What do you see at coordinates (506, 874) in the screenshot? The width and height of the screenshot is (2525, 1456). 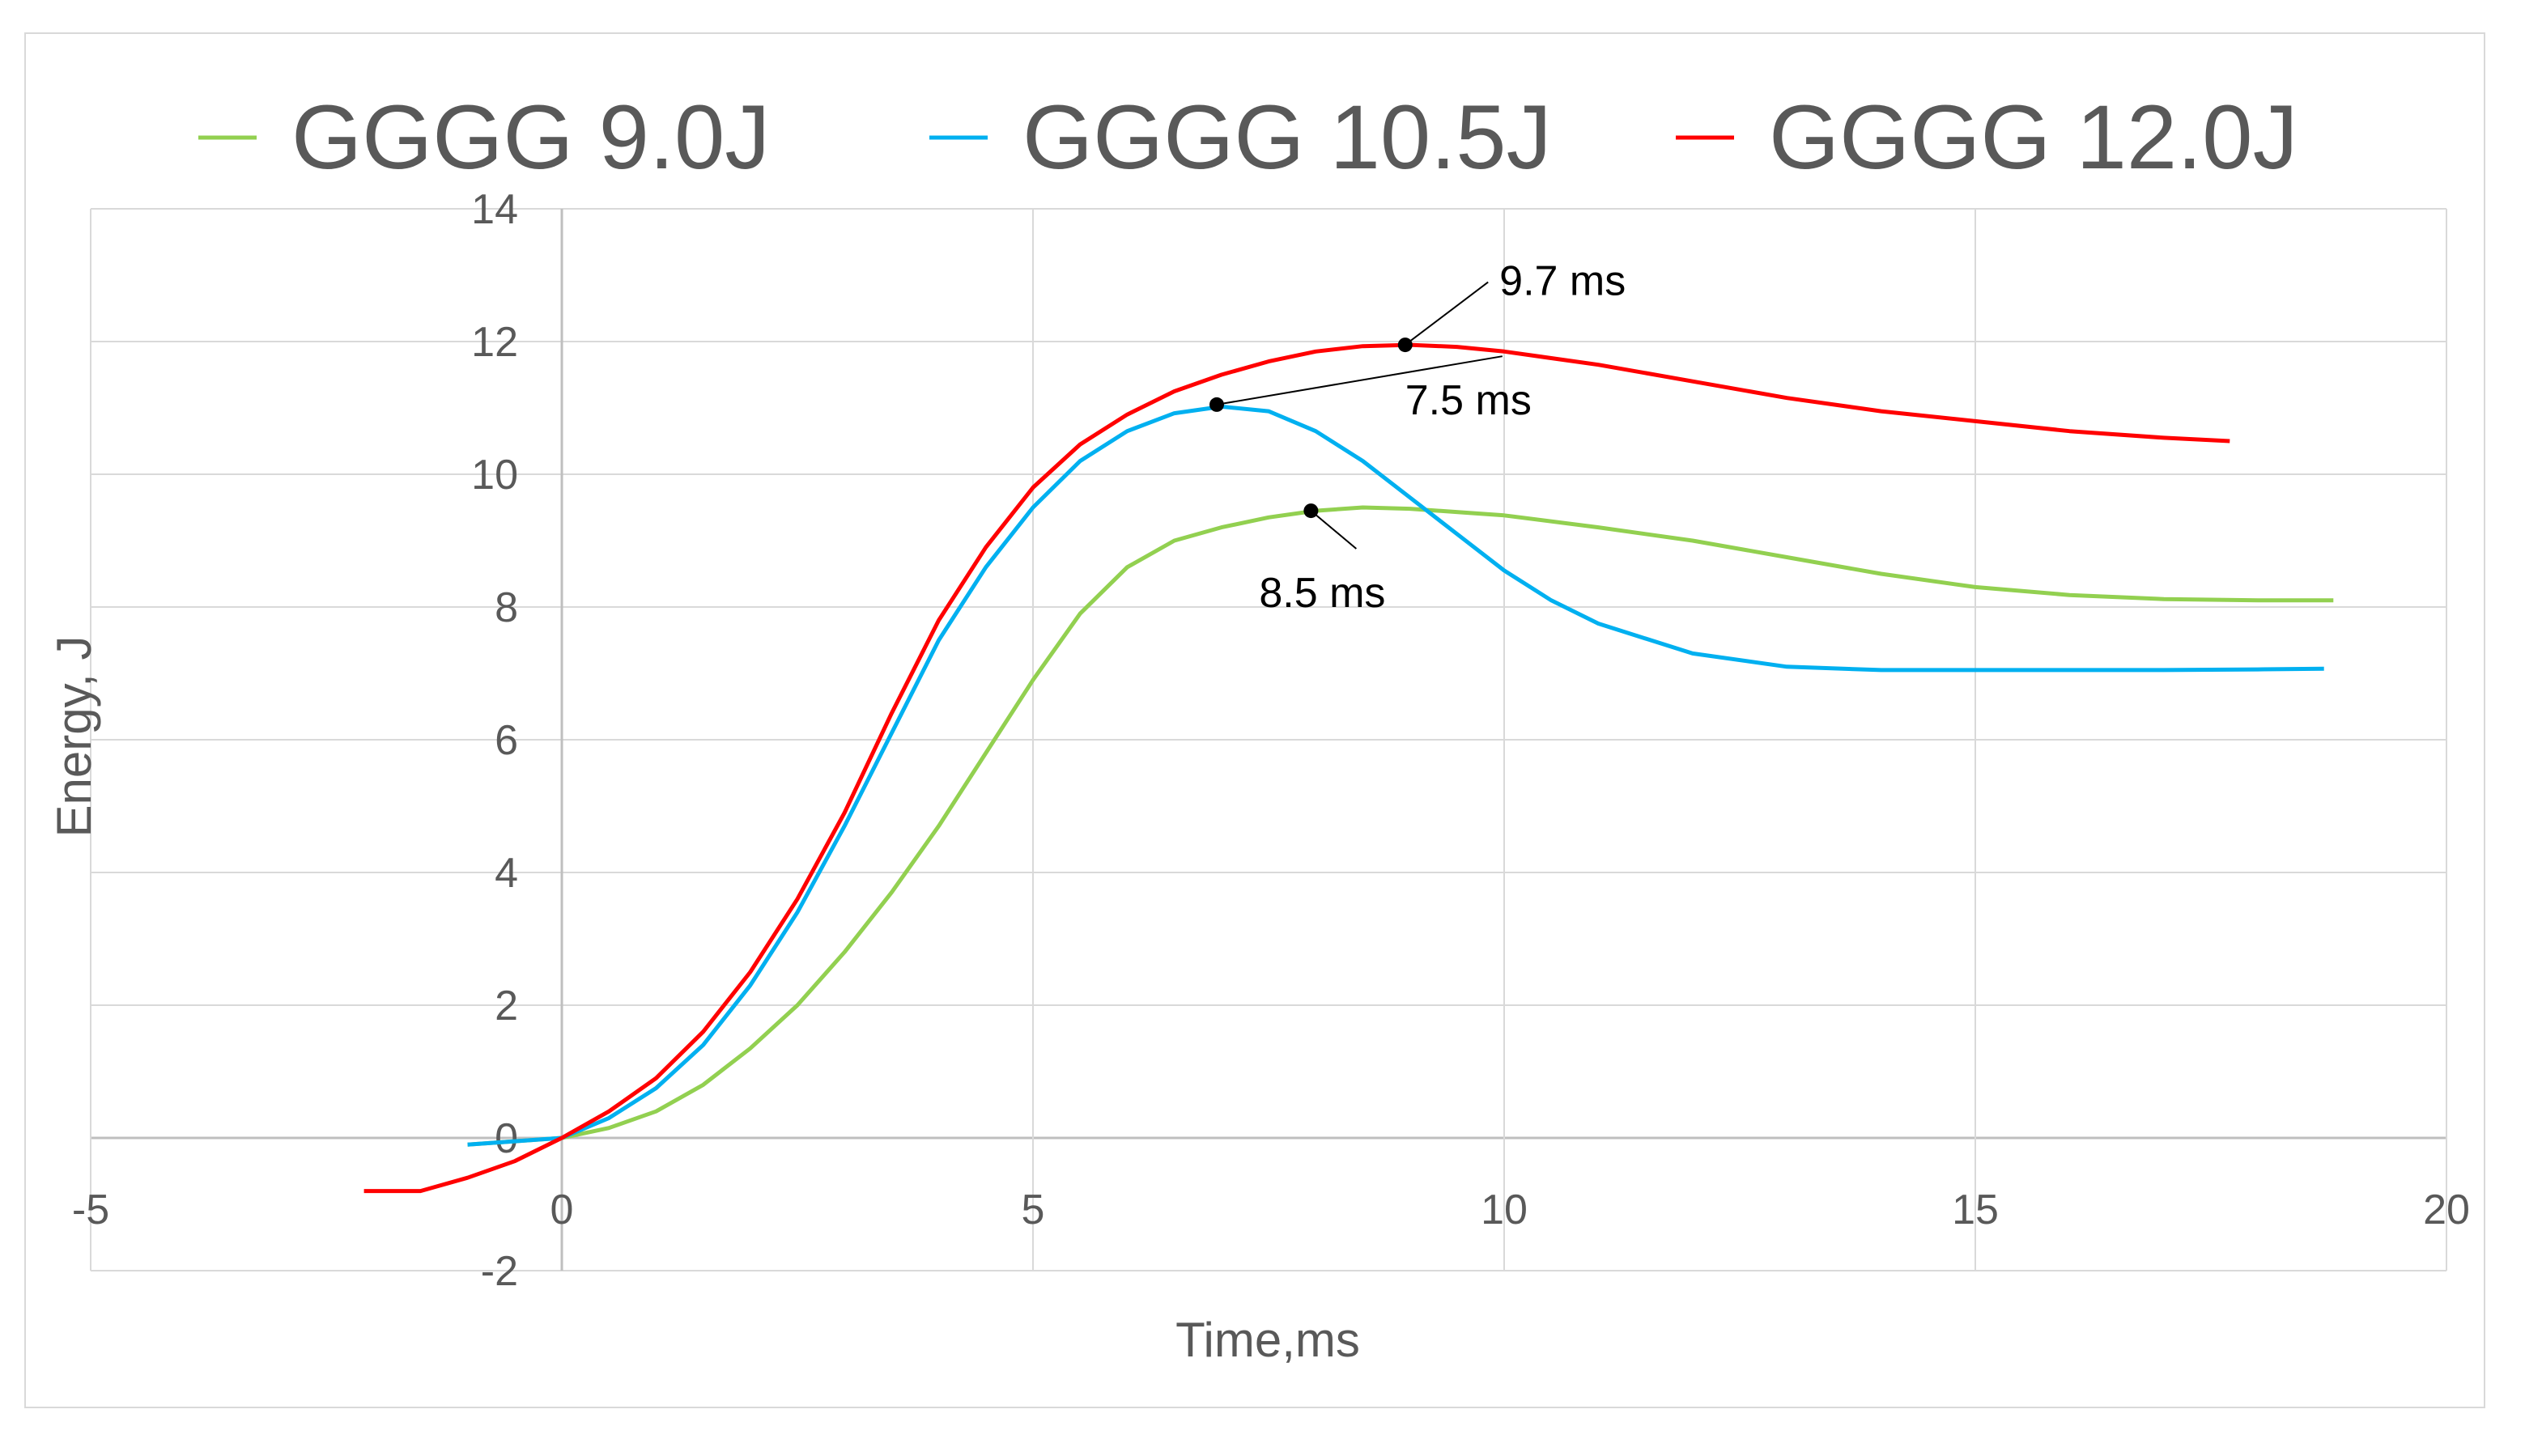 I see `y-tick-label: 4` at bounding box center [506, 874].